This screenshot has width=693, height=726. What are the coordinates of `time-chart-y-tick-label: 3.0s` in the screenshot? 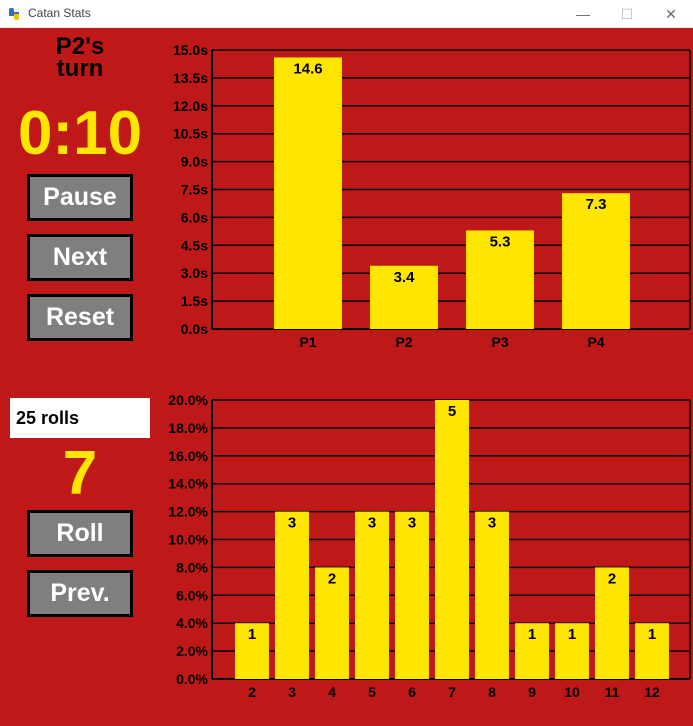 It's located at (194, 273).